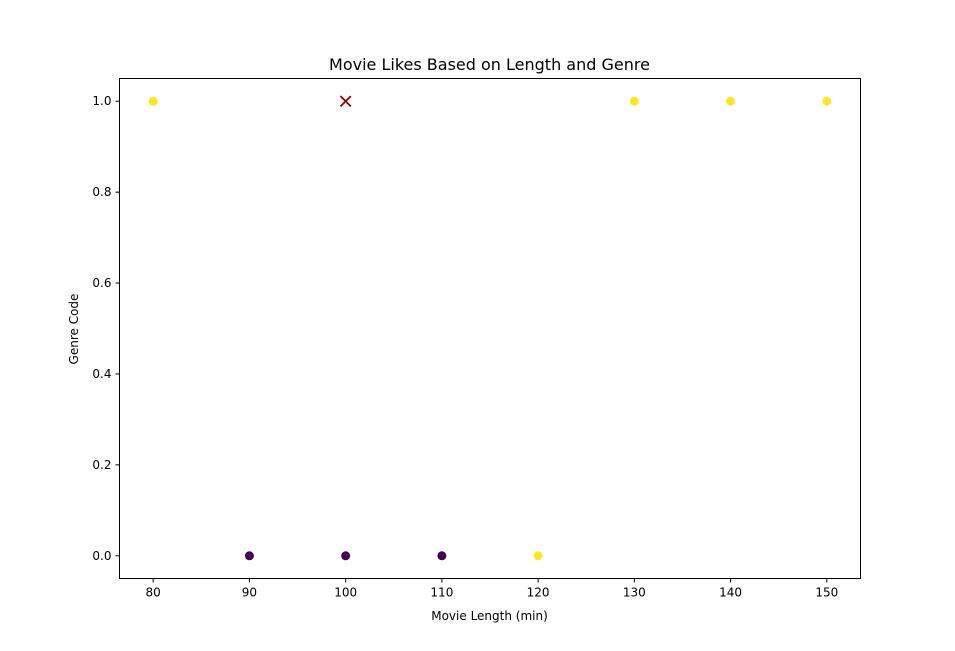  What do you see at coordinates (101, 283) in the screenshot?
I see `y-tick-label: 0.6` at bounding box center [101, 283].